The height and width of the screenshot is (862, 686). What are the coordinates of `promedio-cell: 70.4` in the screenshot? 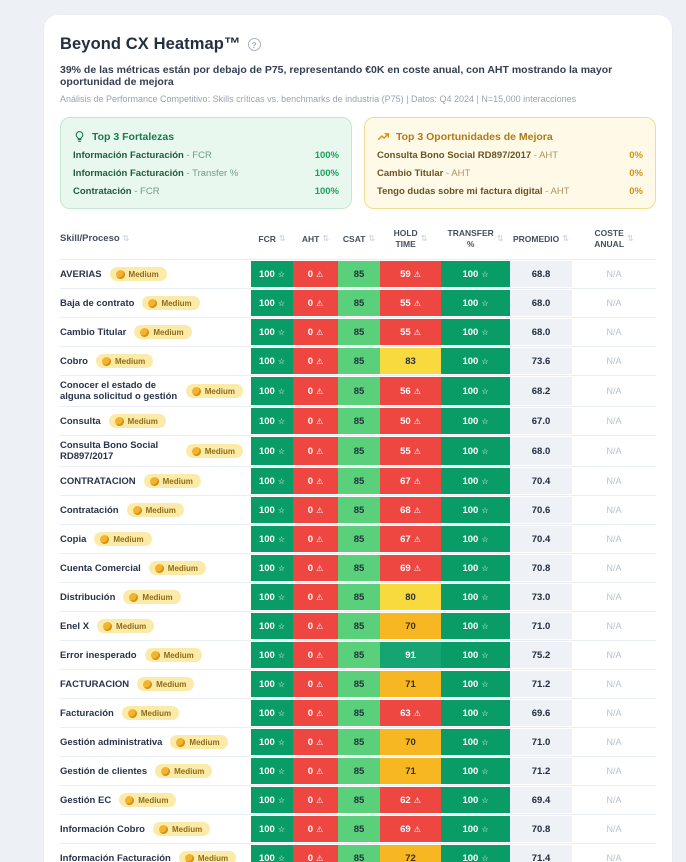 It's located at (541, 539).